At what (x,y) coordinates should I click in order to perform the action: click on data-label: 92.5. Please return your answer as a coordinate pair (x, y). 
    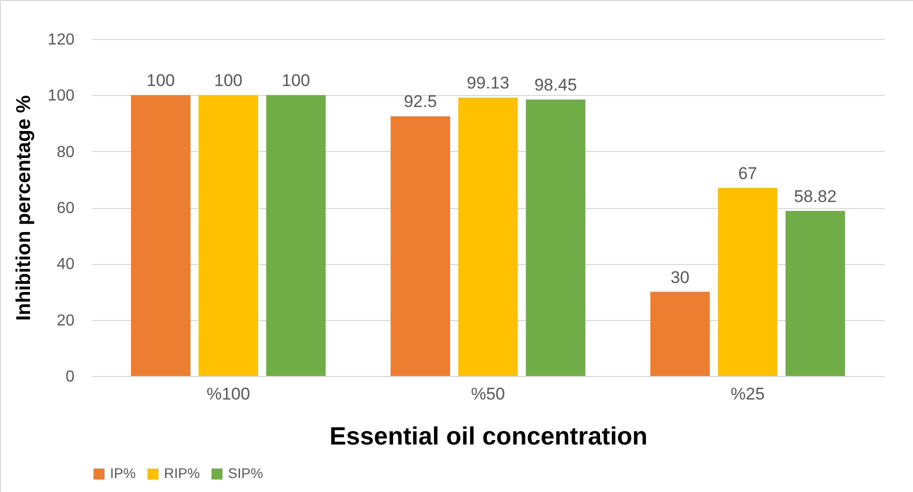
    Looking at the image, I should click on (420, 102).